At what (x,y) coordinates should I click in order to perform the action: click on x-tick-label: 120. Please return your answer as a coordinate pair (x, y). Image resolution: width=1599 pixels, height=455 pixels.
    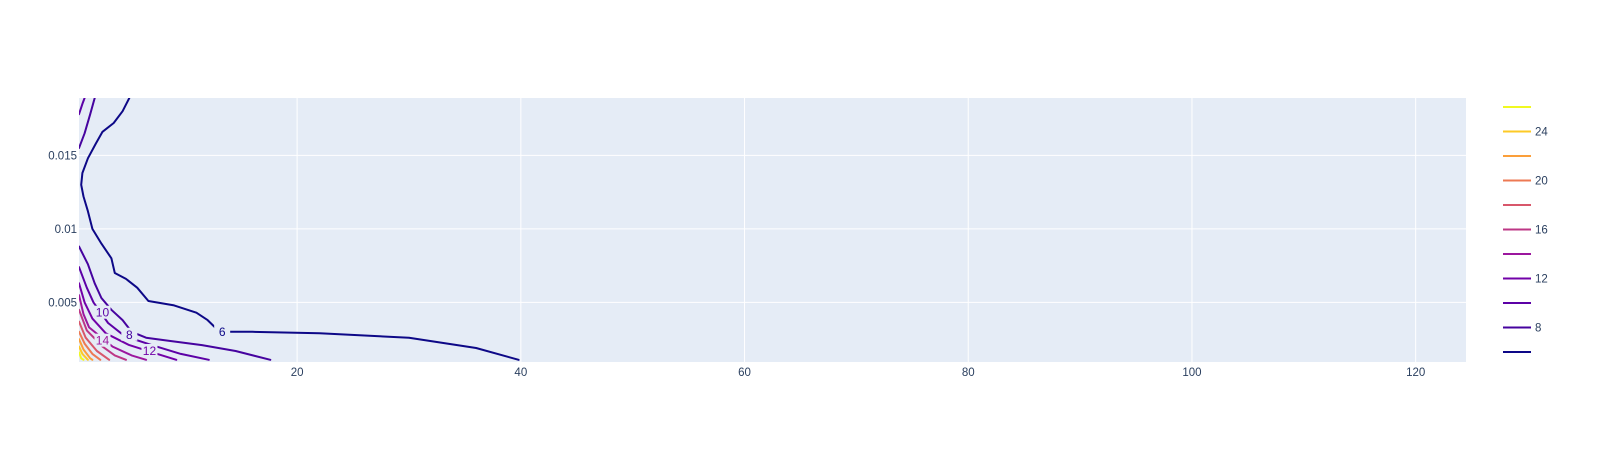
    Looking at the image, I should click on (1415, 373).